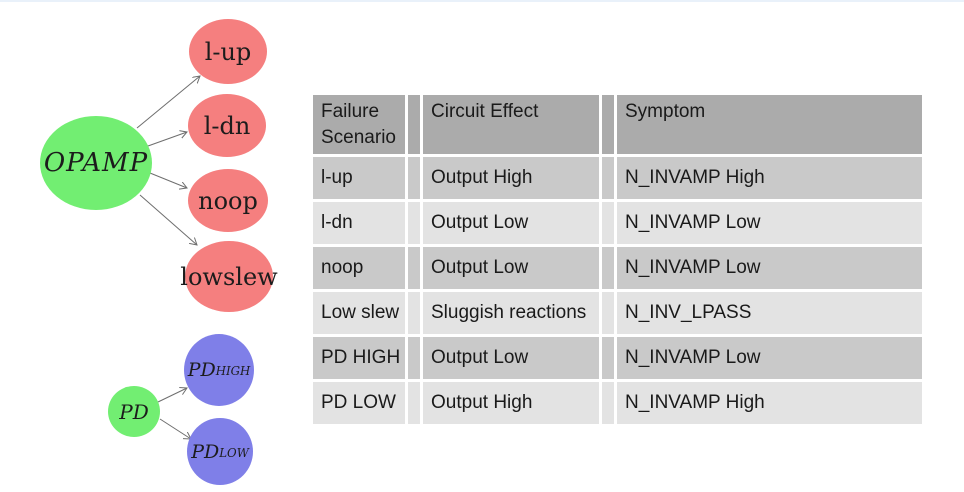 This screenshot has width=964, height=492. What do you see at coordinates (205, 451) in the screenshot?
I see `node-pd-low-label: PD` at bounding box center [205, 451].